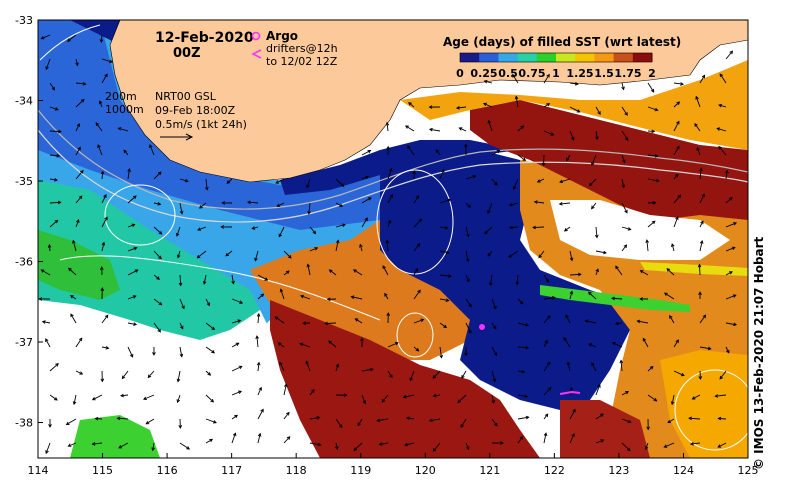 This screenshot has width=790, height=492. Describe the element at coordinates (556, 66) in the screenshot. I see `colorbar: 0 0.25 0.5 0.75 1 1.25 1.5 1.75 2` at that location.